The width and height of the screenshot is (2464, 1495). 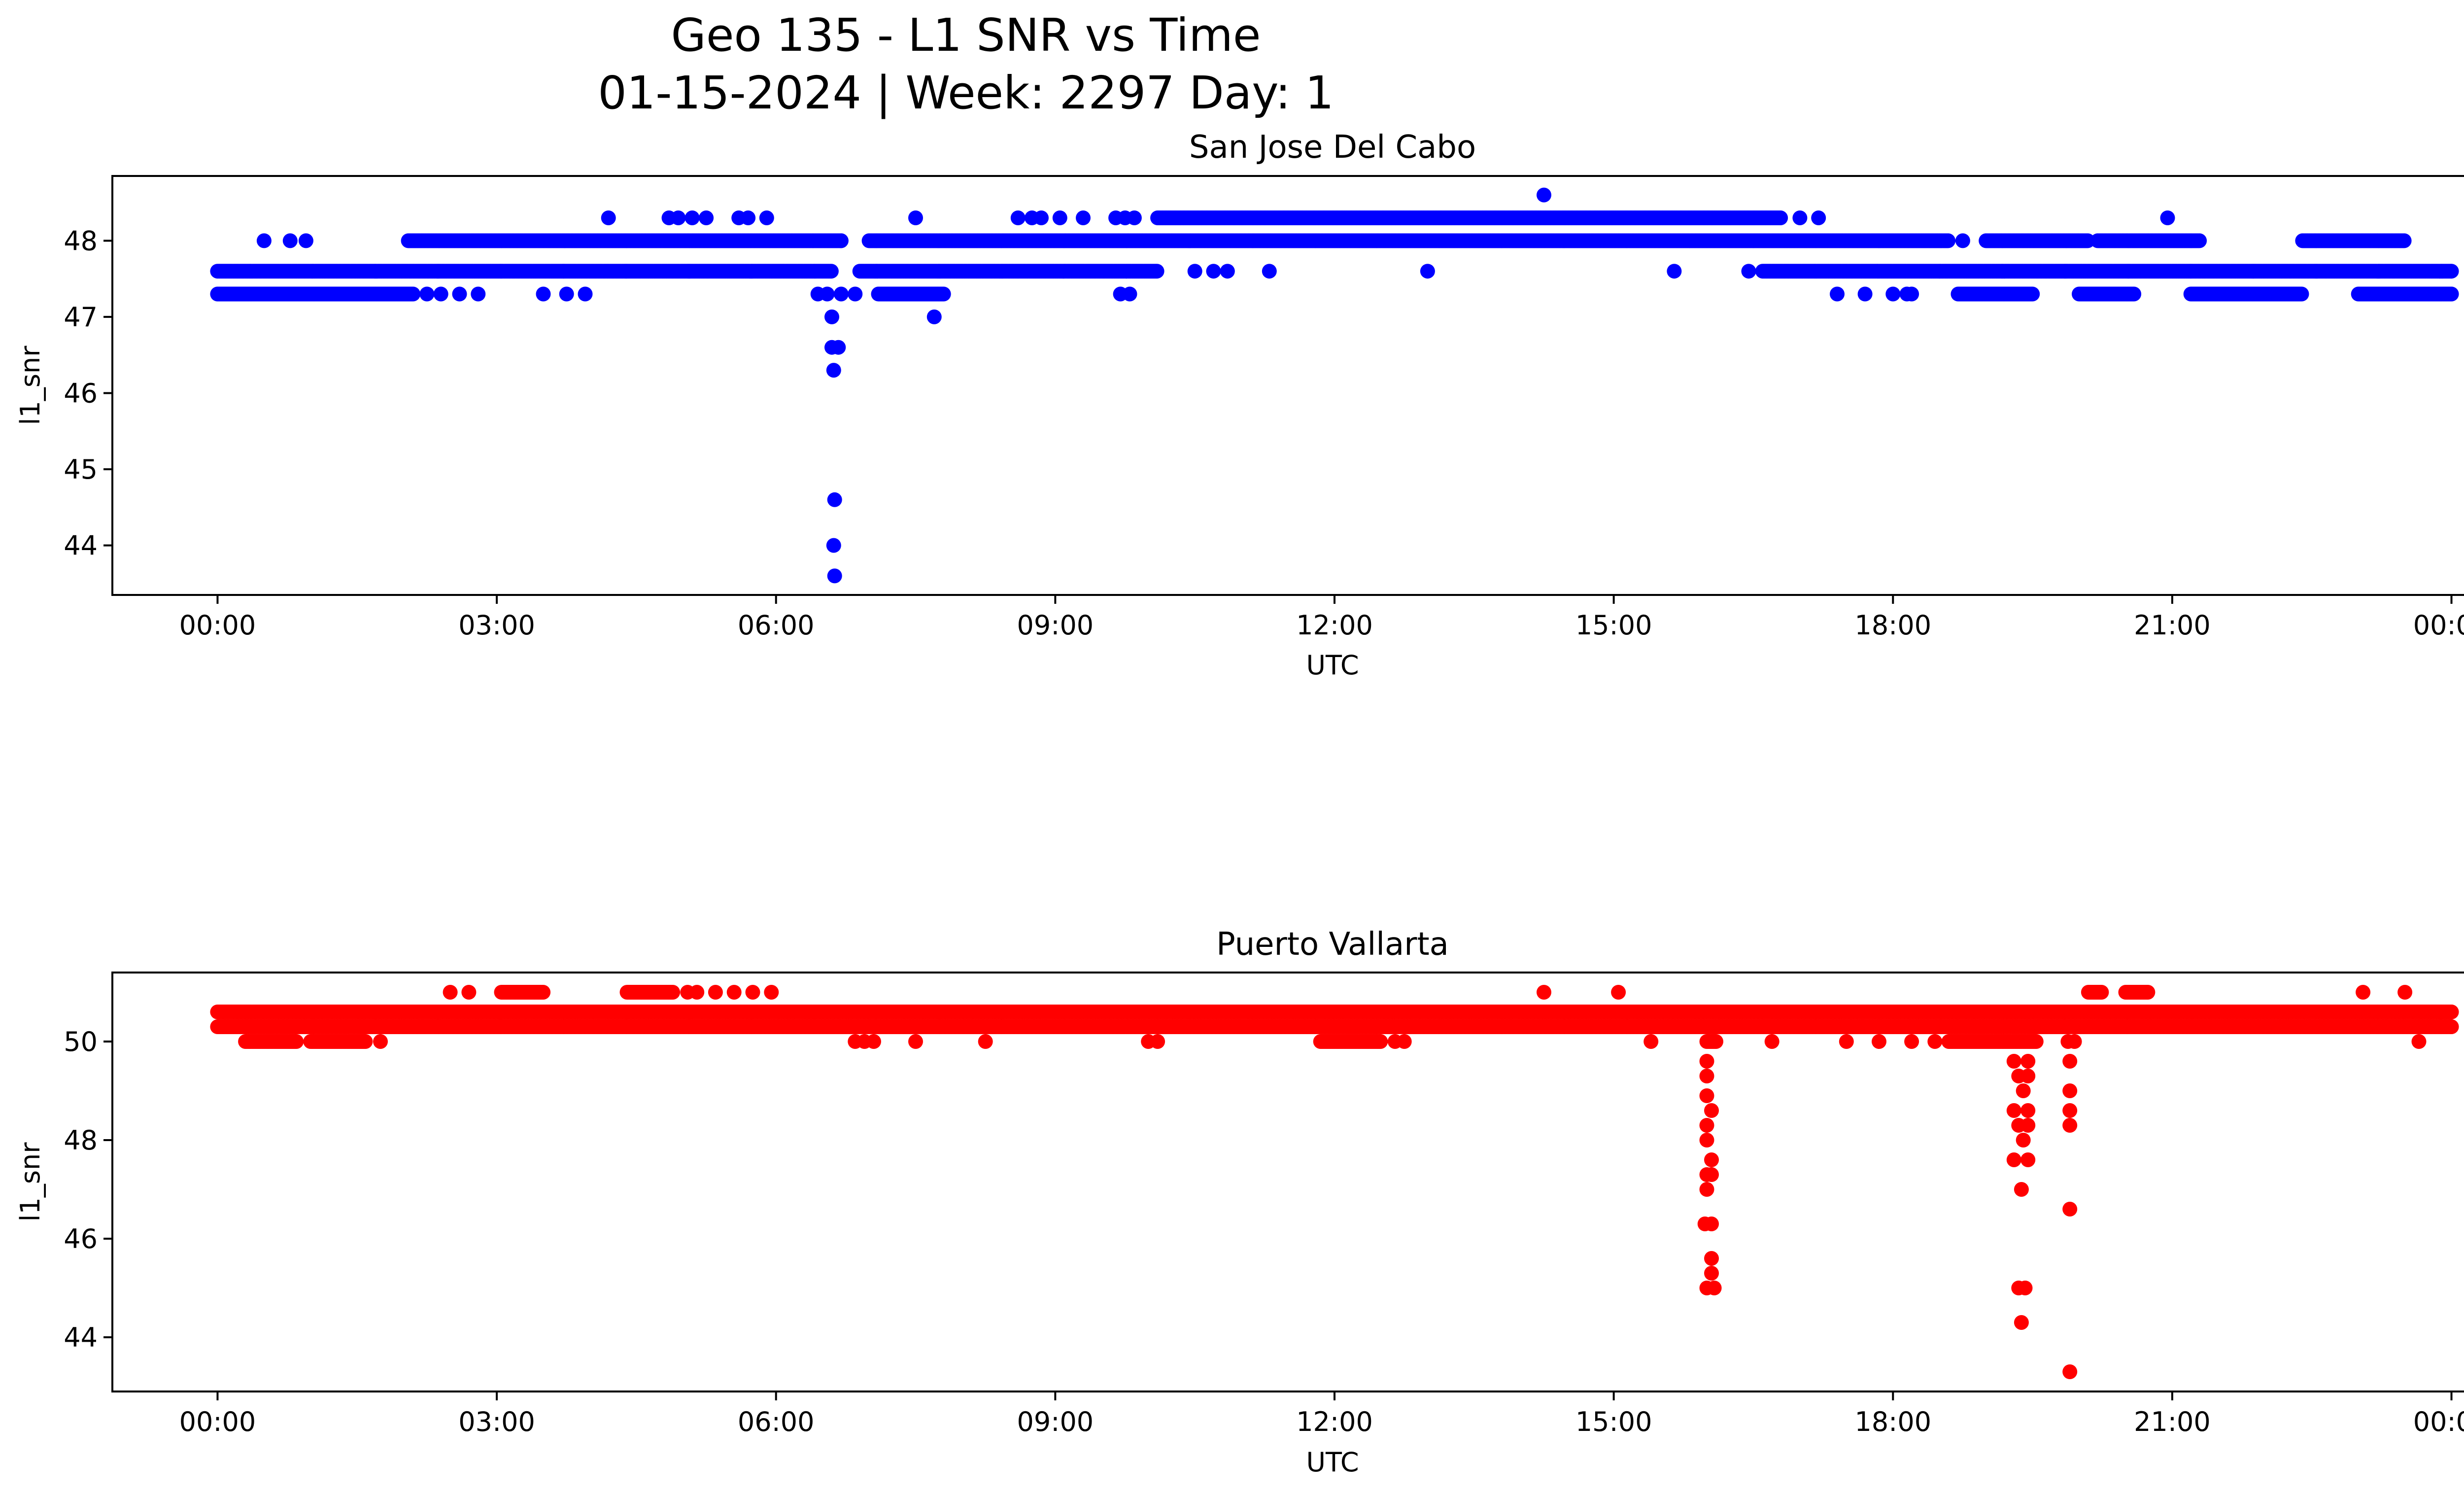 What do you see at coordinates (81, 469) in the screenshot?
I see `y-tick-label: 45` at bounding box center [81, 469].